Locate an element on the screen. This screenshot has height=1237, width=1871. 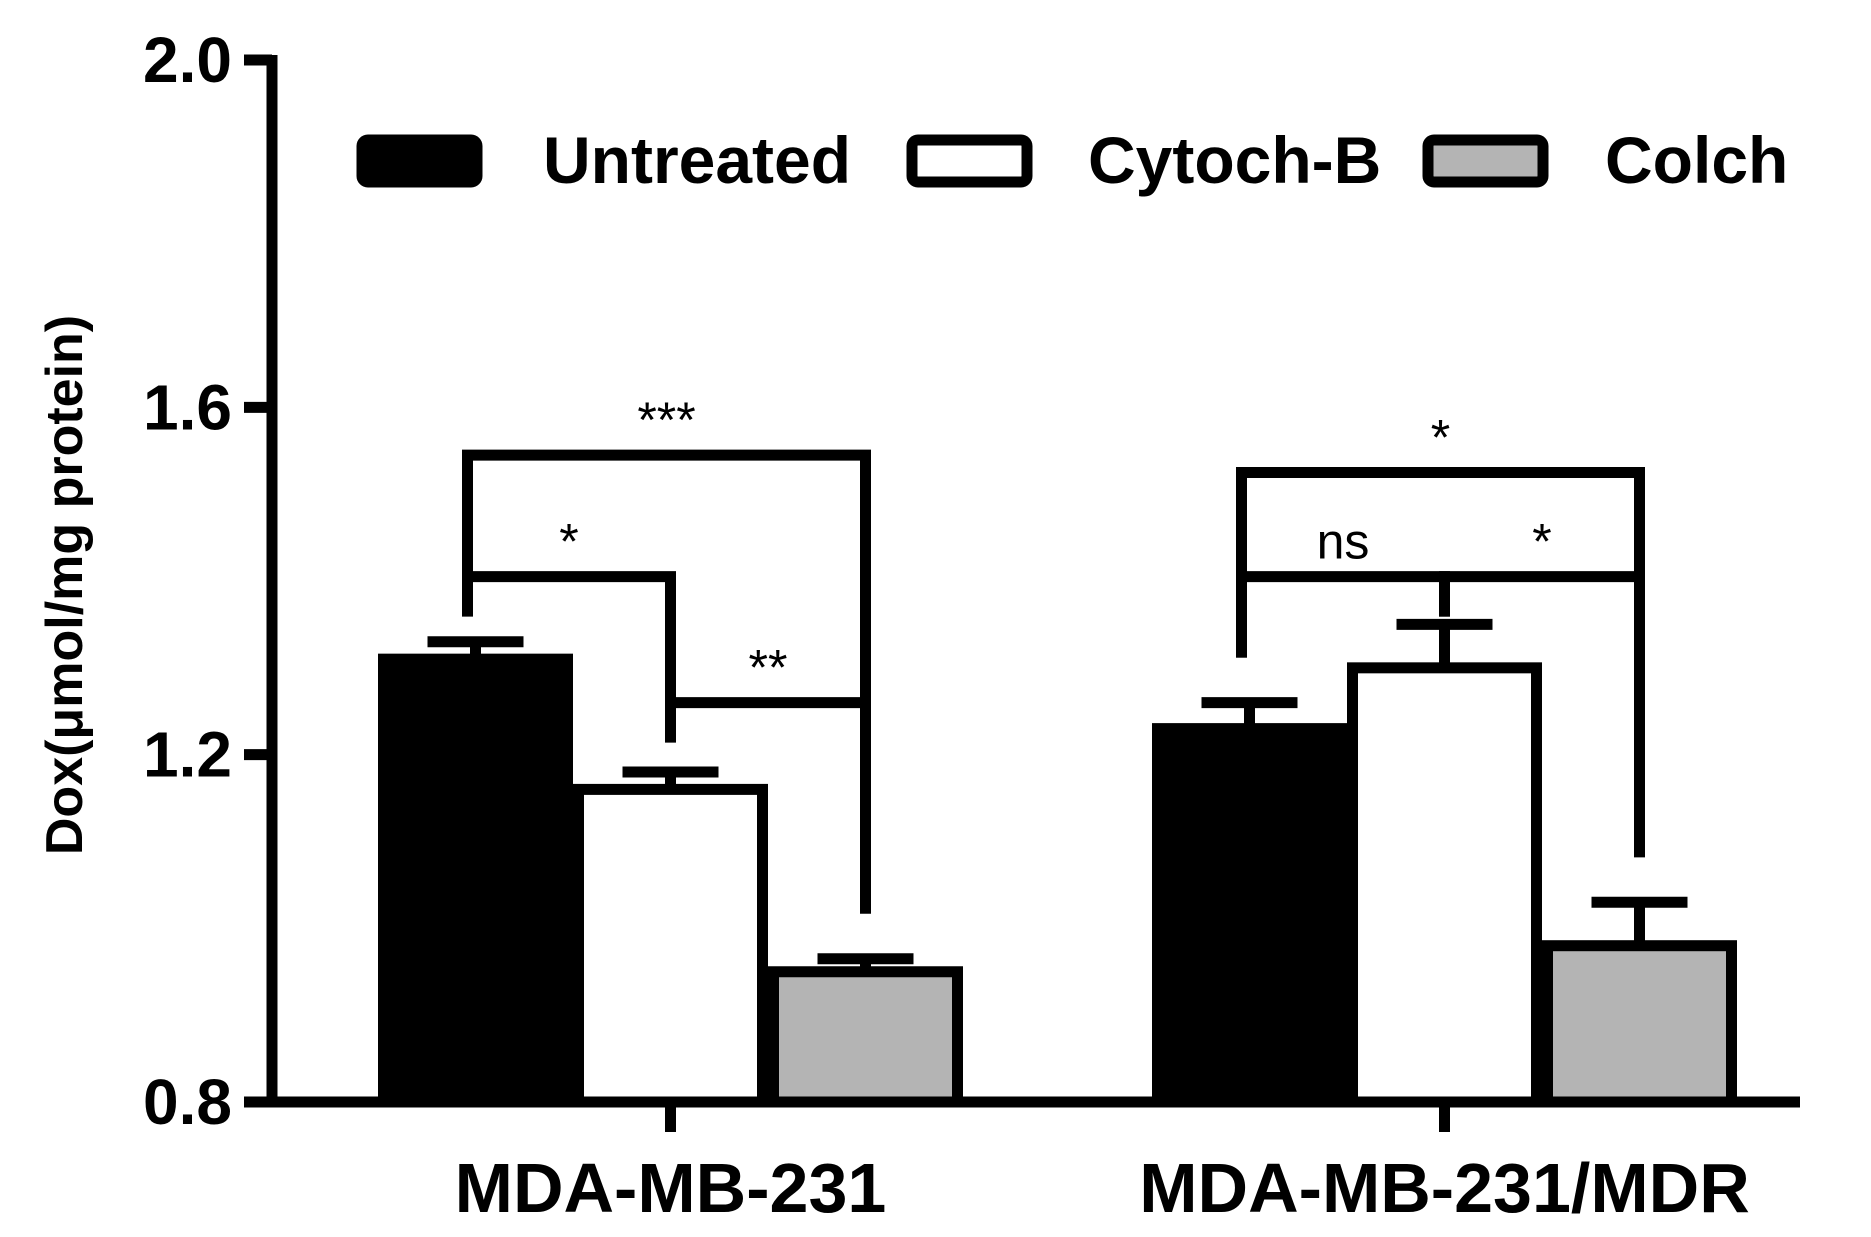
legend-label: Cytoch-B is located at coordinates (1234, 160).